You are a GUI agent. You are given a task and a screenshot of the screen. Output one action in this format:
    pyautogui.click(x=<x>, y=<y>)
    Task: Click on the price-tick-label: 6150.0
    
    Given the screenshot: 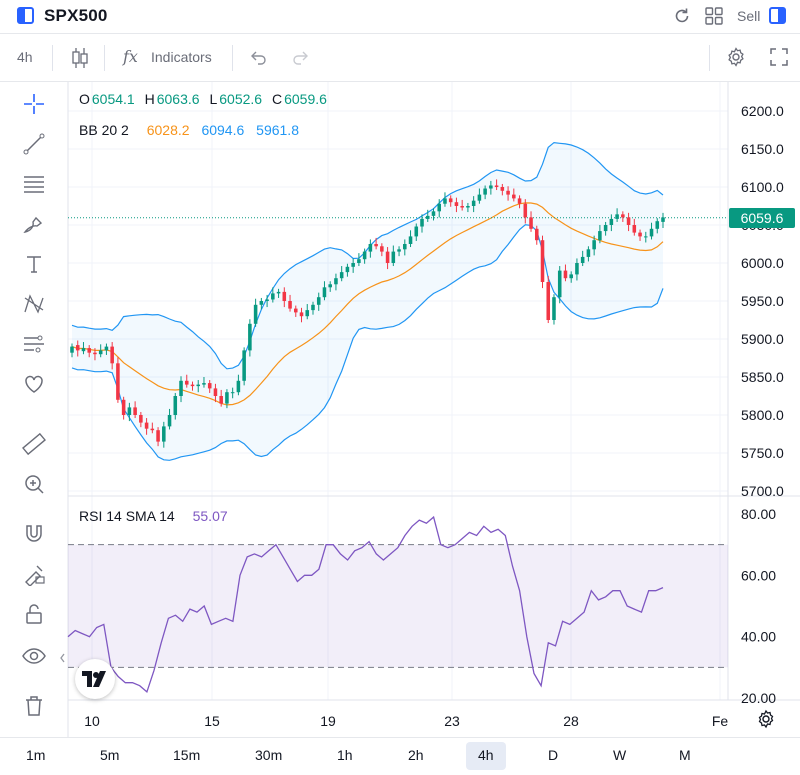 What is the action you would take?
    pyautogui.click(x=762, y=149)
    